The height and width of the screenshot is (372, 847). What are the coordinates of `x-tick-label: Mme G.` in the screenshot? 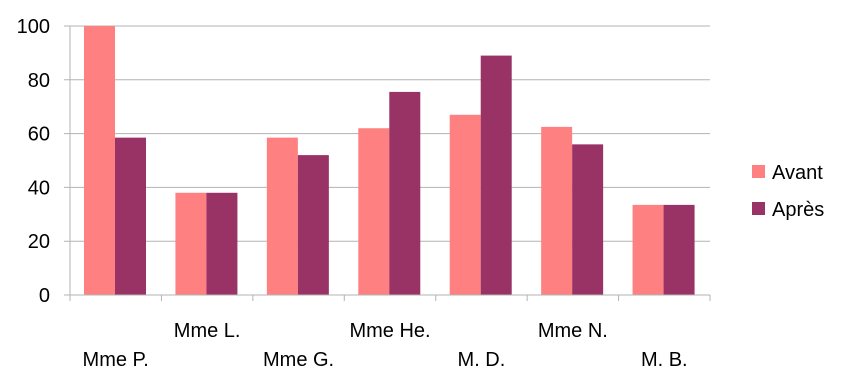 It's located at (298, 360).